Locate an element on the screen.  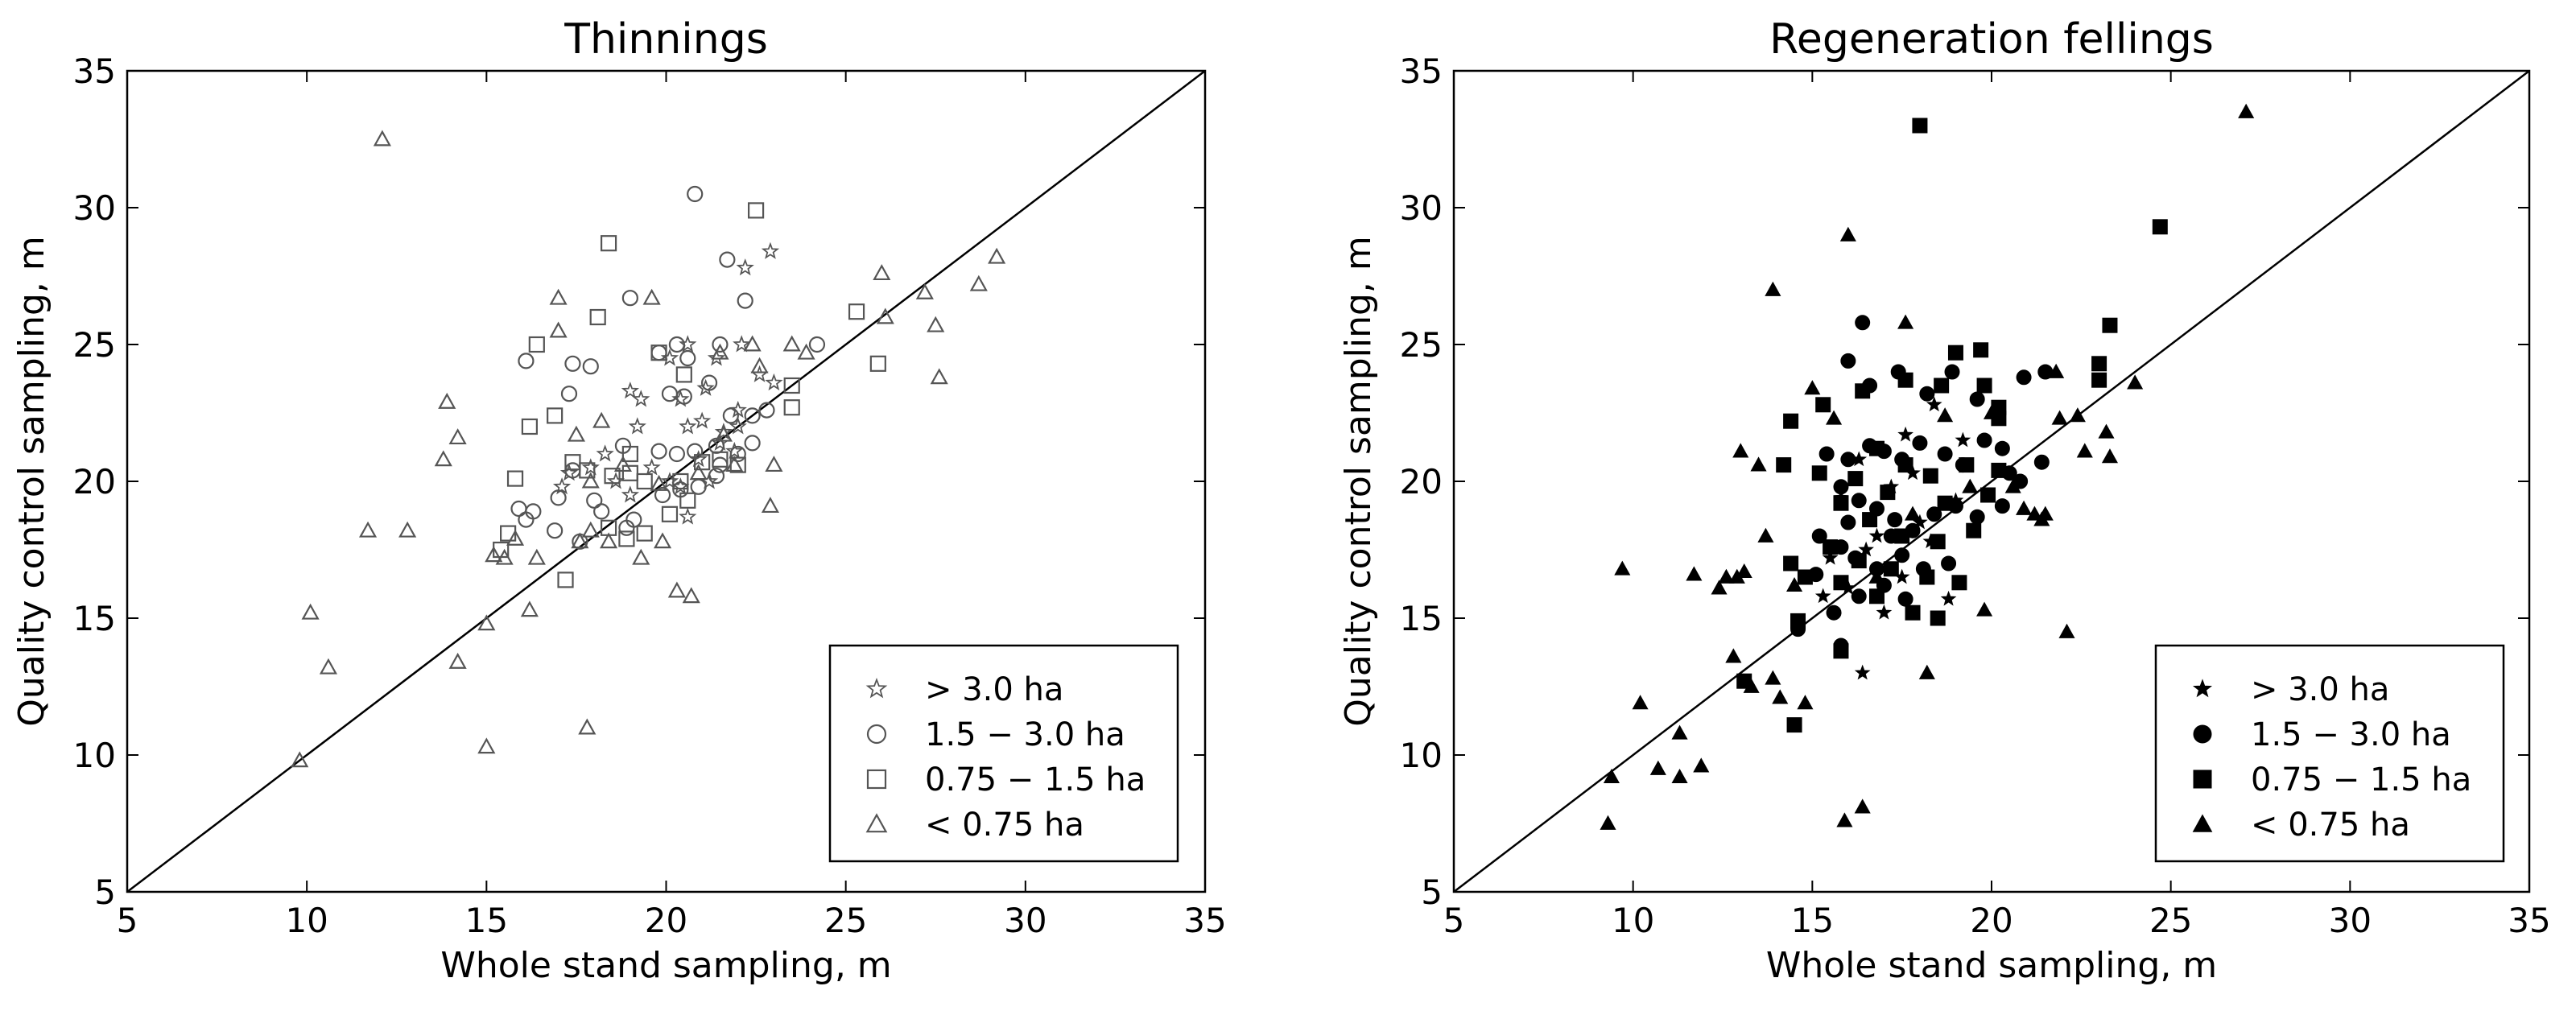
x-tick-label: 15 is located at coordinates (486, 920).